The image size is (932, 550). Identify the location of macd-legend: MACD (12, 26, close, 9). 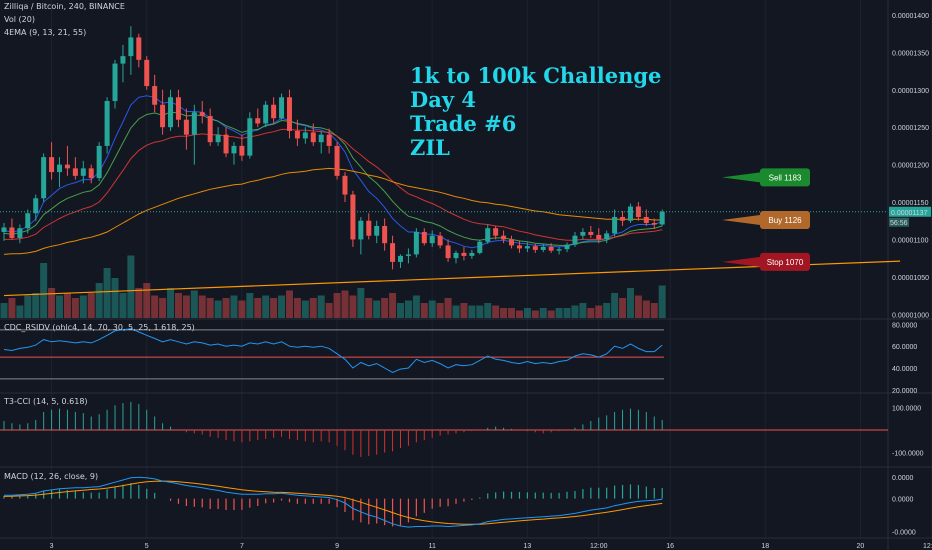
(51, 476).